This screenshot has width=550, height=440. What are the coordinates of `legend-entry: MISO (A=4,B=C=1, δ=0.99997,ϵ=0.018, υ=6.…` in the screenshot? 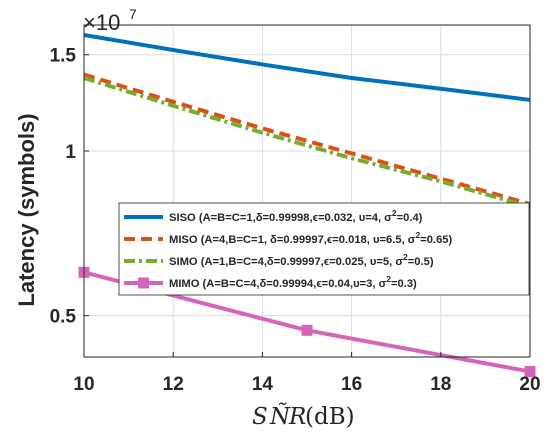 It's located at (288, 238).